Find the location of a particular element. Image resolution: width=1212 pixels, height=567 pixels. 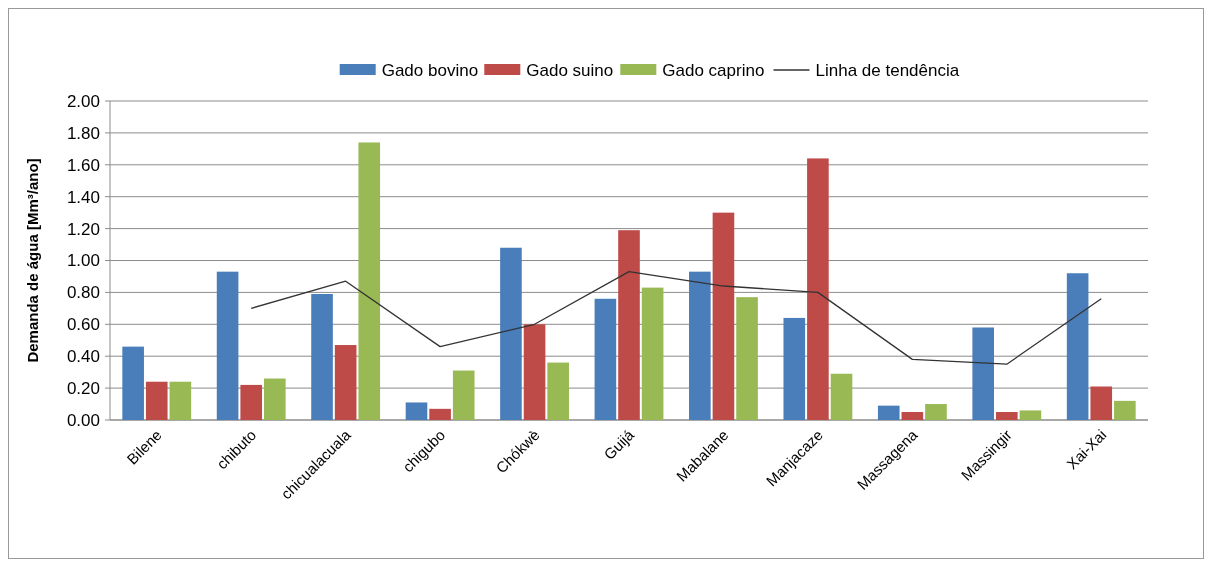

y-tick-label: 1.80 is located at coordinates (83, 133).